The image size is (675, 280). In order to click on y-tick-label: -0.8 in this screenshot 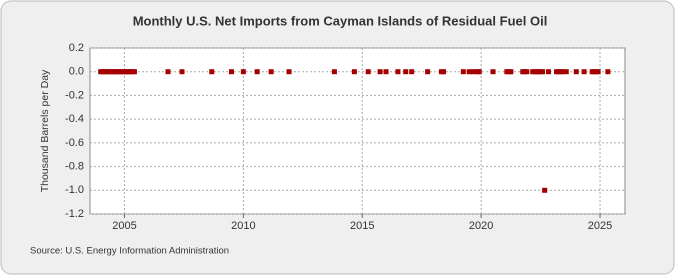, I will do `click(74, 166)`.